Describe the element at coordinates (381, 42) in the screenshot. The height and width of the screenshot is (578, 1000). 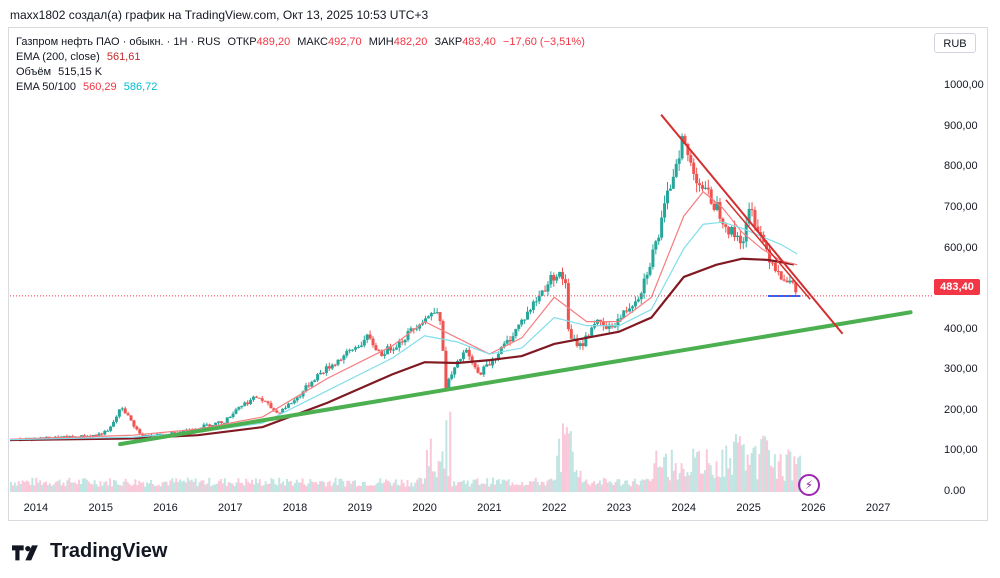
I see `low-label: МИН` at that location.